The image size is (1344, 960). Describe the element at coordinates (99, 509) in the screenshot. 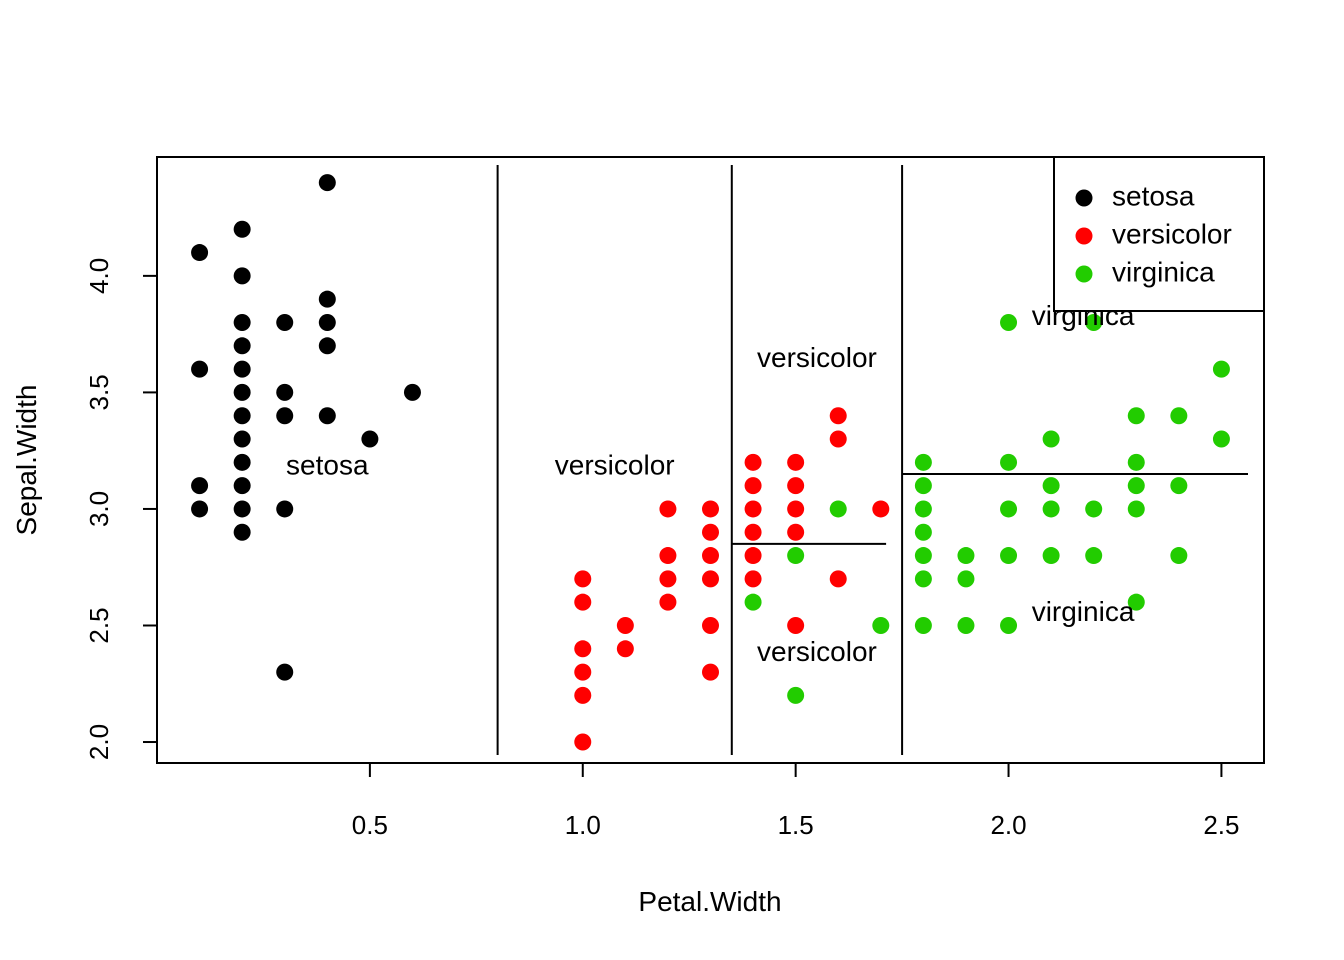

I see `y-tick-label-2: 3.0` at that location.